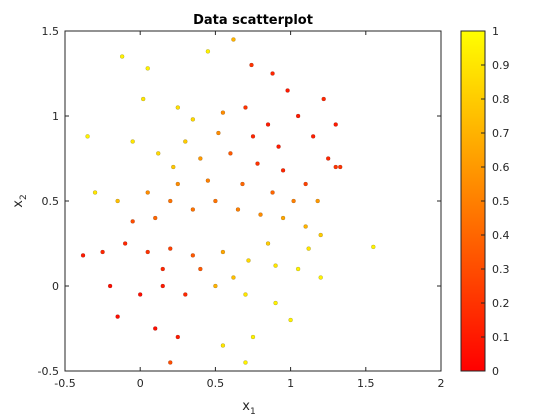  I want to click on chart-title: Data scatterplot, so click(253, 20).